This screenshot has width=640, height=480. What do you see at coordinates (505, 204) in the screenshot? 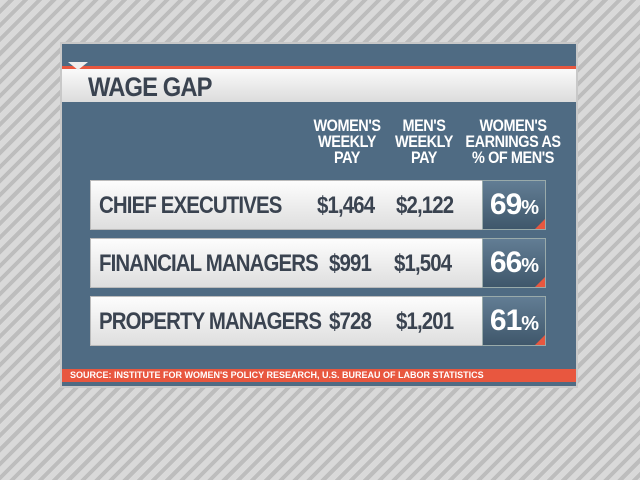
I see `percent-value: 69` at bounding box center [505, 204].